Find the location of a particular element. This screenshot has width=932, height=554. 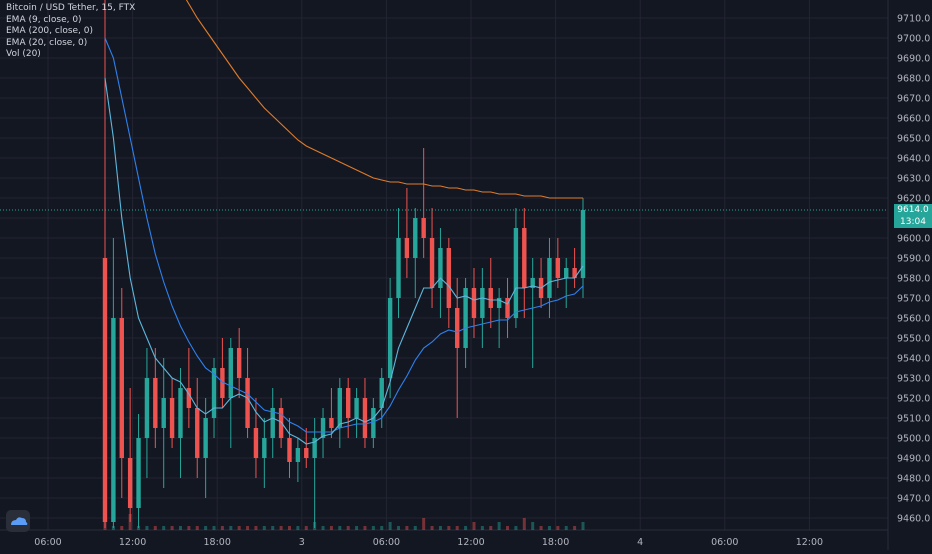

y-tick-label: 9620.0 is located at coordinates (913, 199).